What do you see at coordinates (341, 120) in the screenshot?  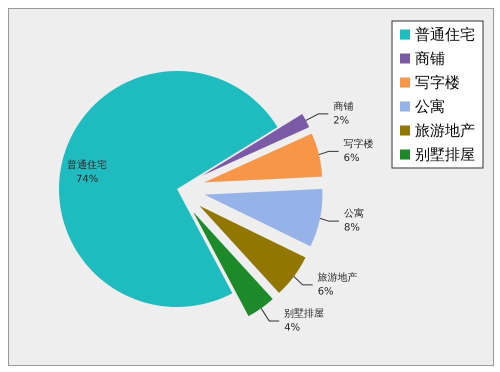 I see `data-label: 2%` at bounding box center [341, 120].